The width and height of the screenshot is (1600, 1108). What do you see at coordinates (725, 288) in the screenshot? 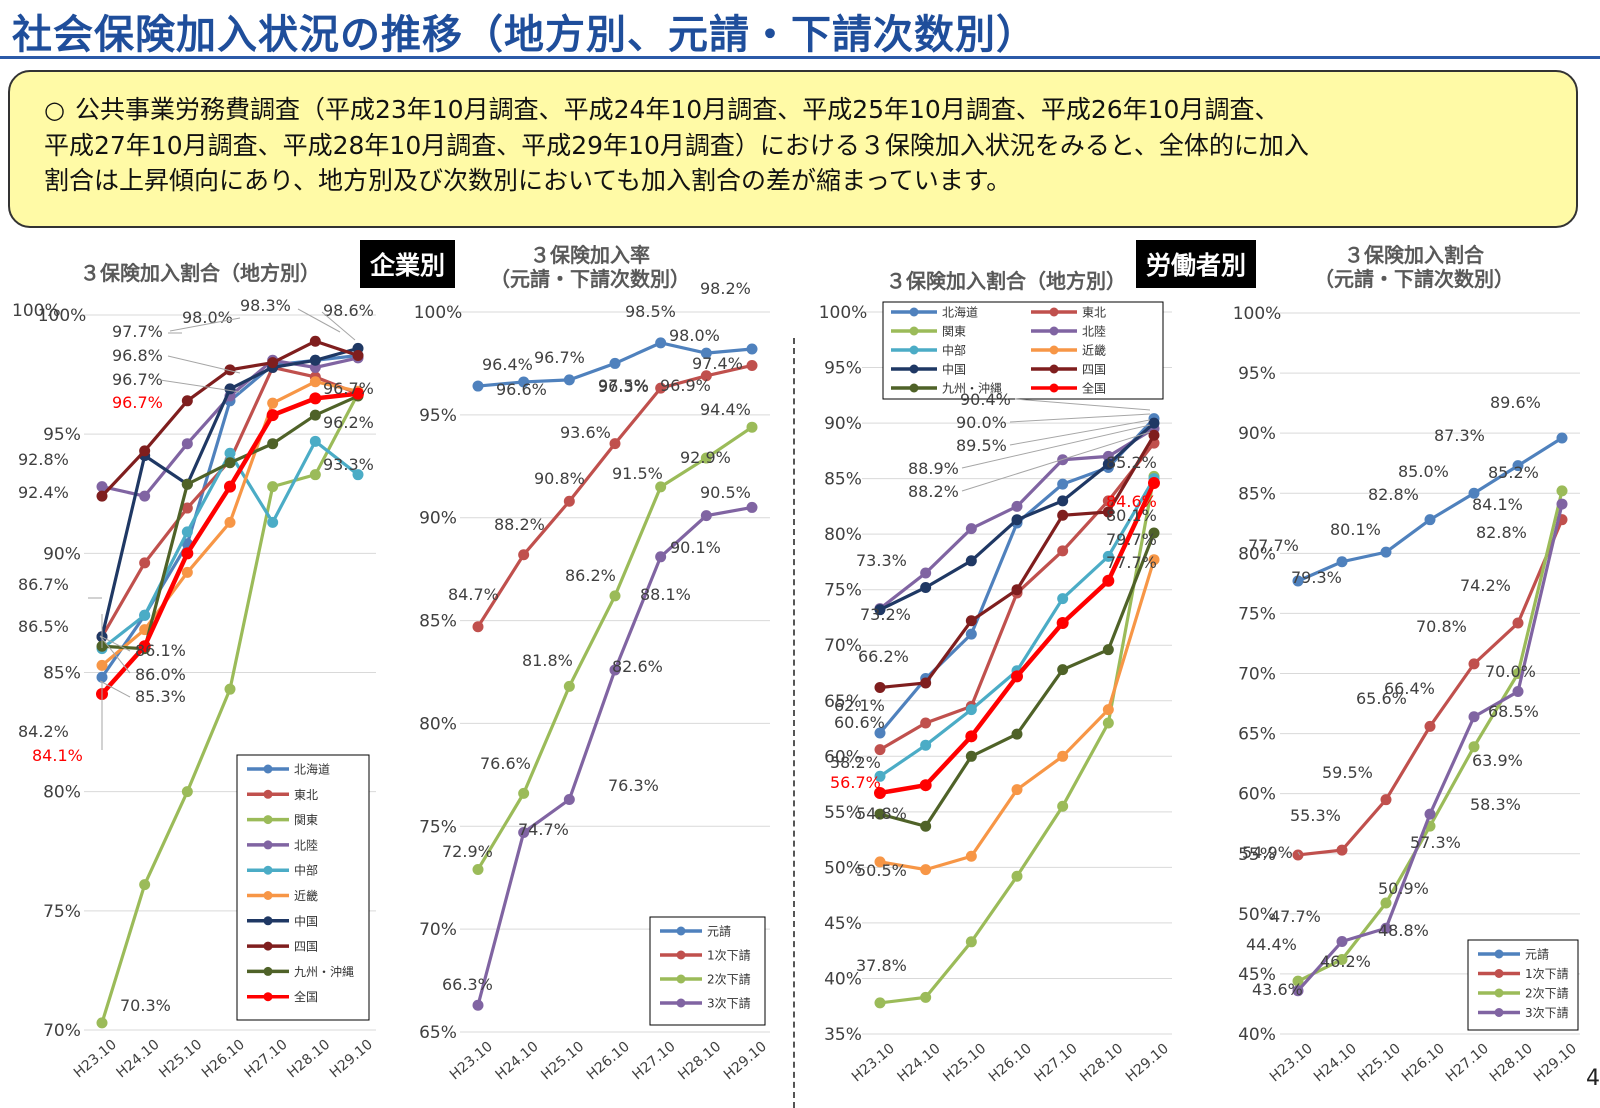
I see `data-label: 98.2%` at bounding box center [725, 288].